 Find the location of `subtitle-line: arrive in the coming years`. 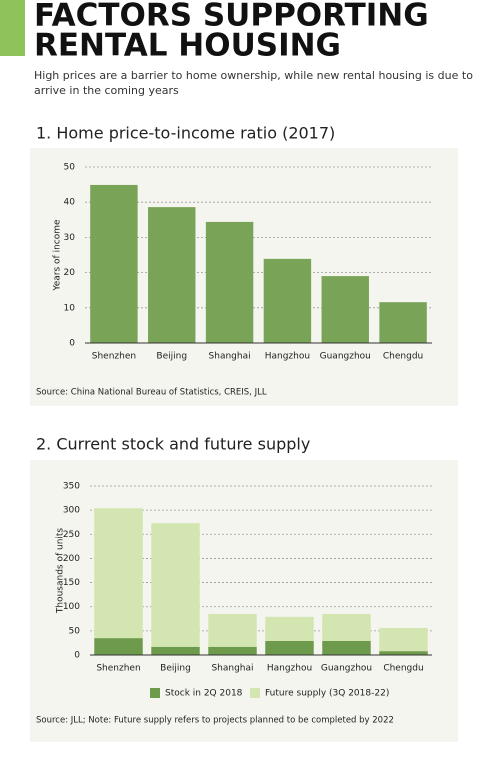

subtitle-line: arrive in the coming years is located at coordinates (106, 90).